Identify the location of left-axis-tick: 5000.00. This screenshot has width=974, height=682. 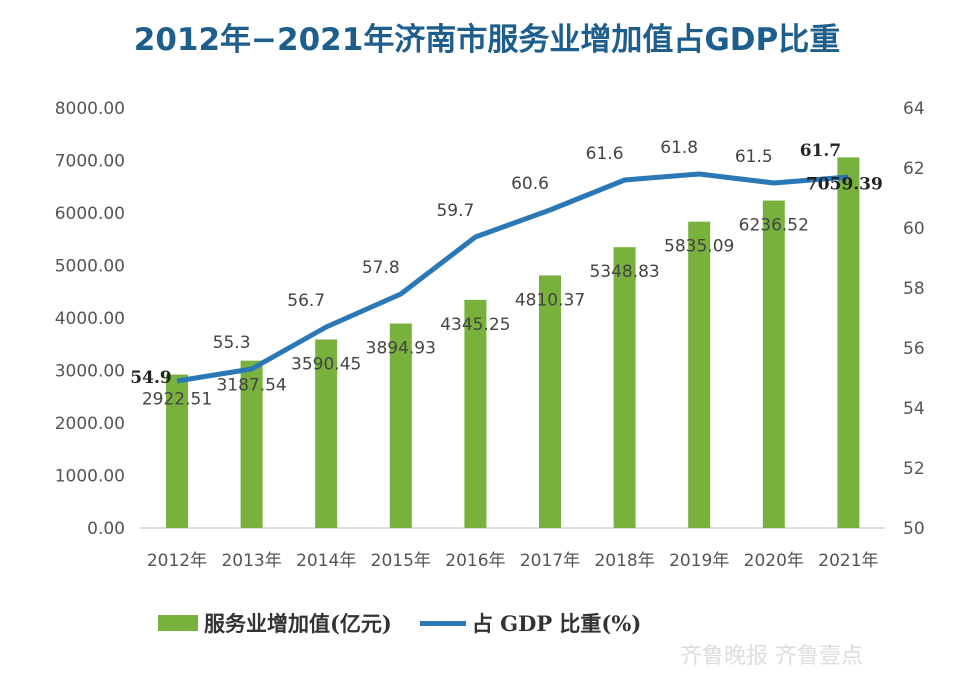
(90, 267).